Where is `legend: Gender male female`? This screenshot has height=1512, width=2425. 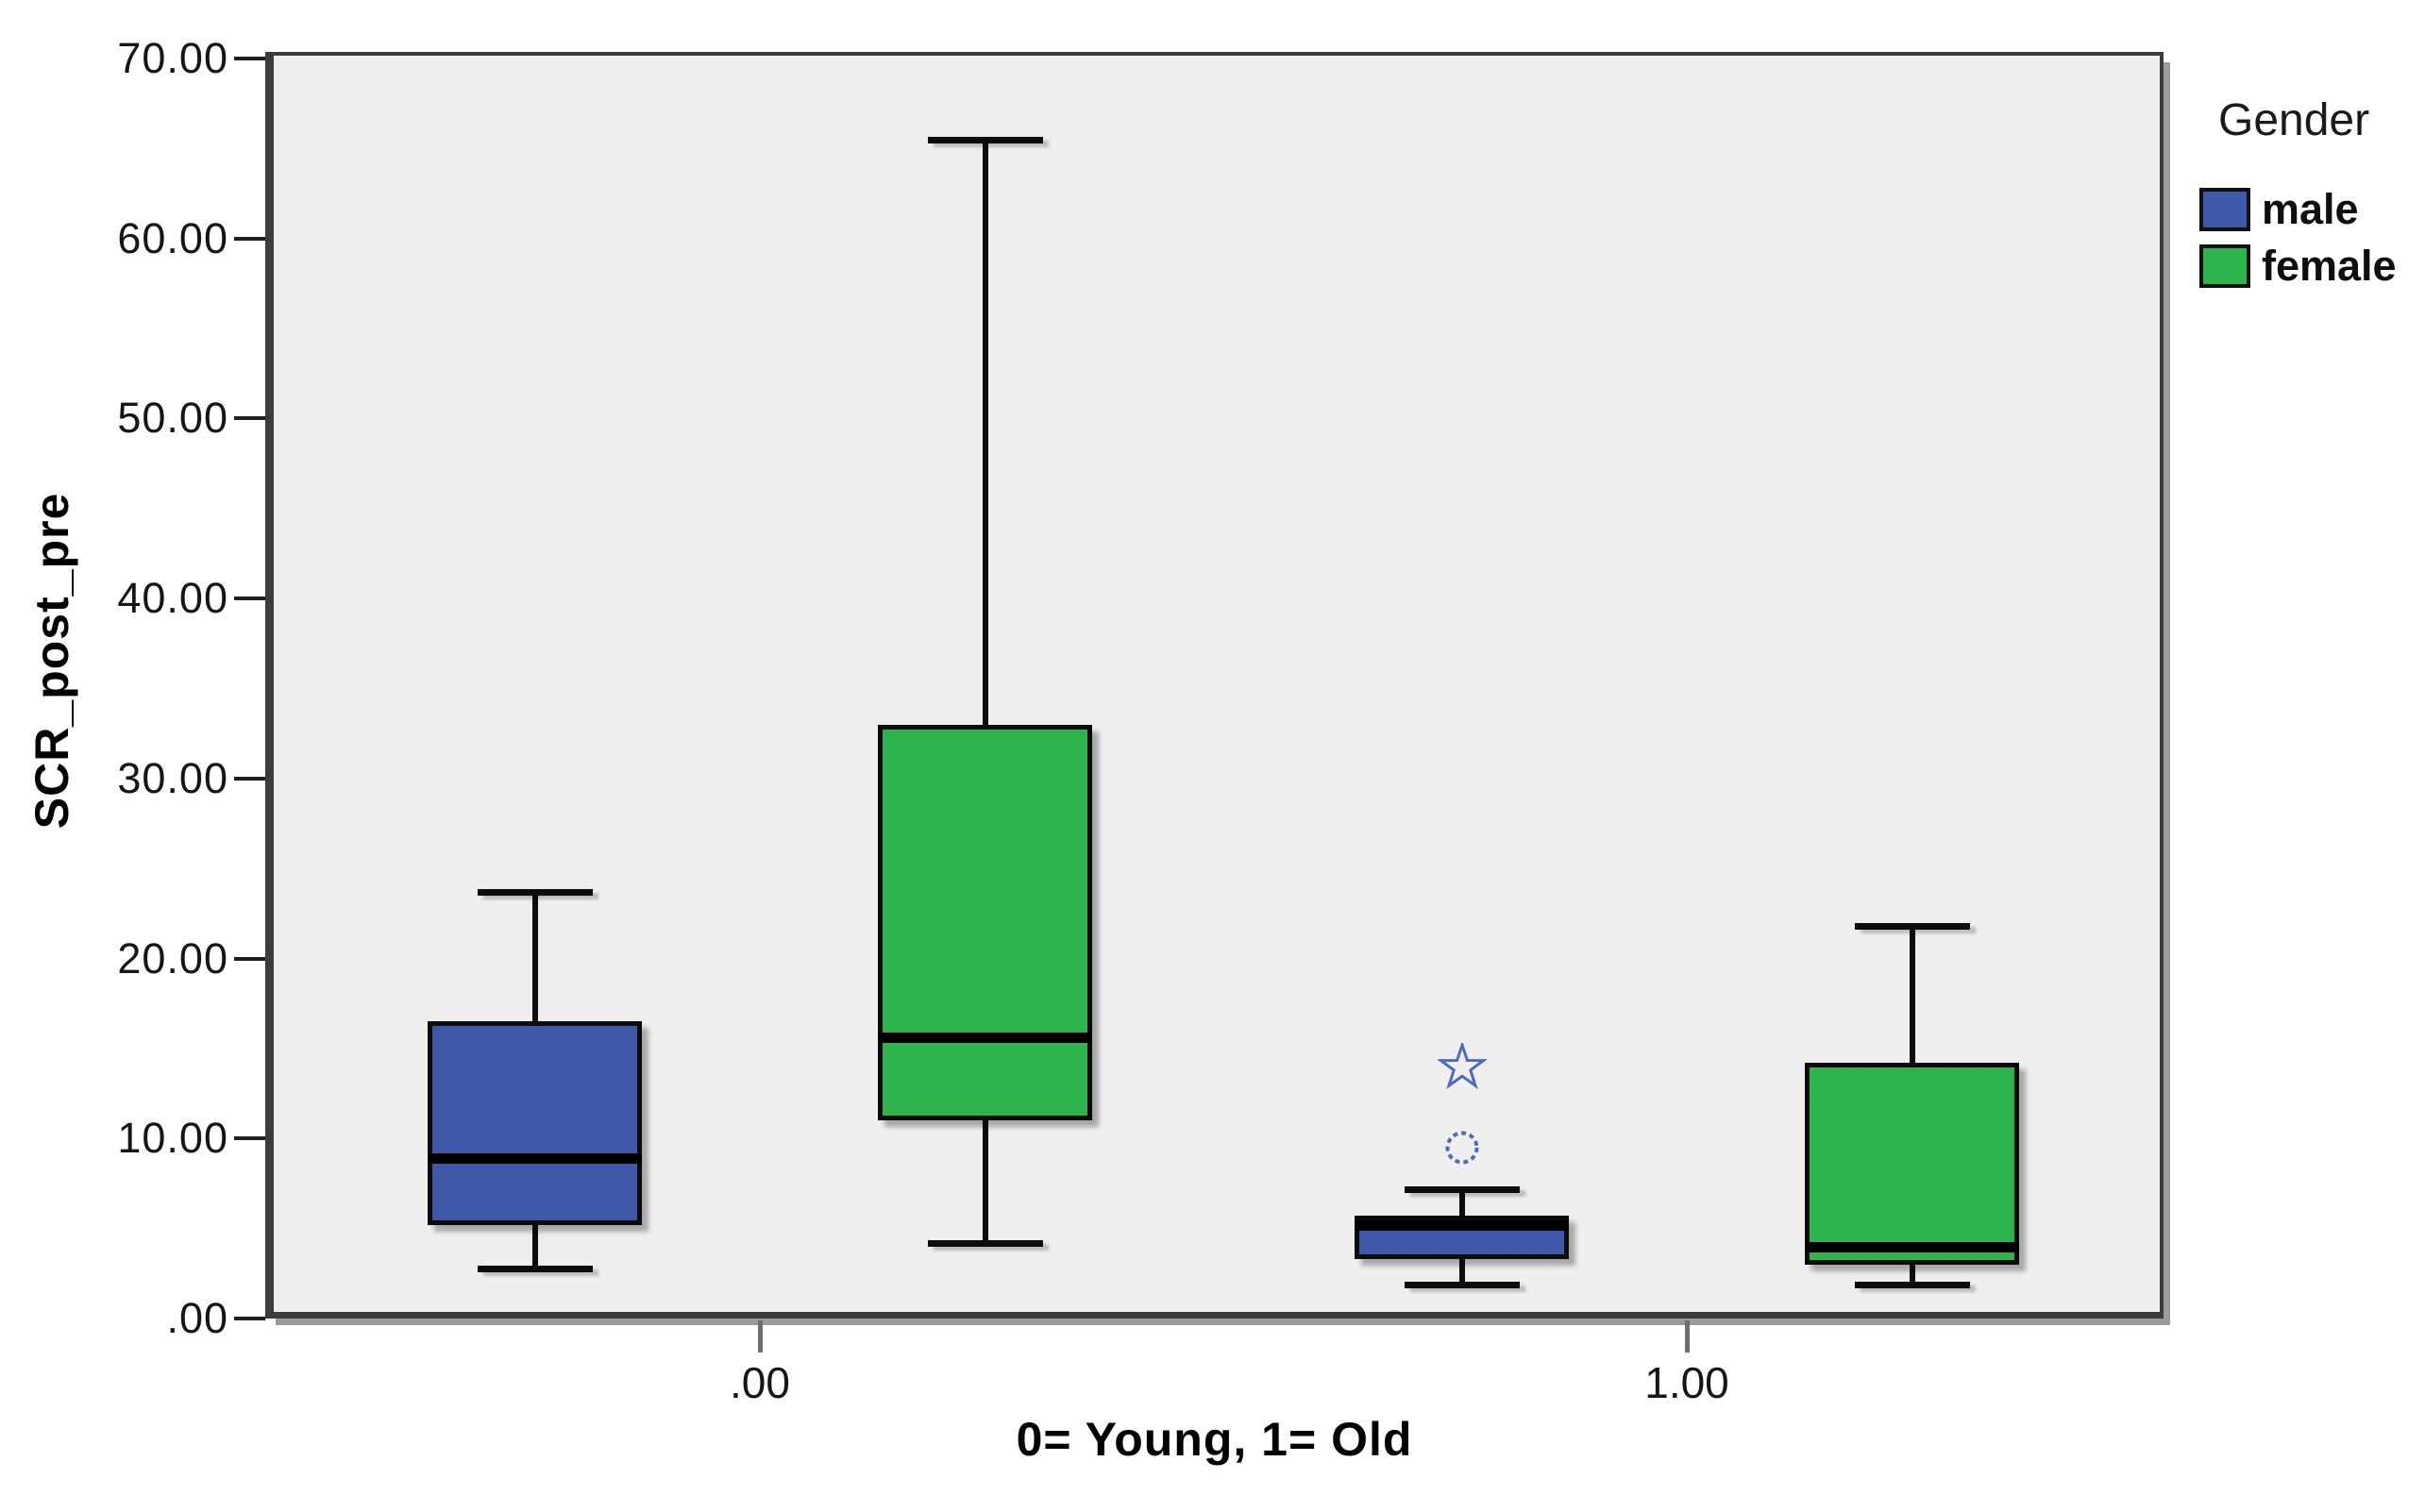 legend: Gender male female is located at coordinates (2310, 198).